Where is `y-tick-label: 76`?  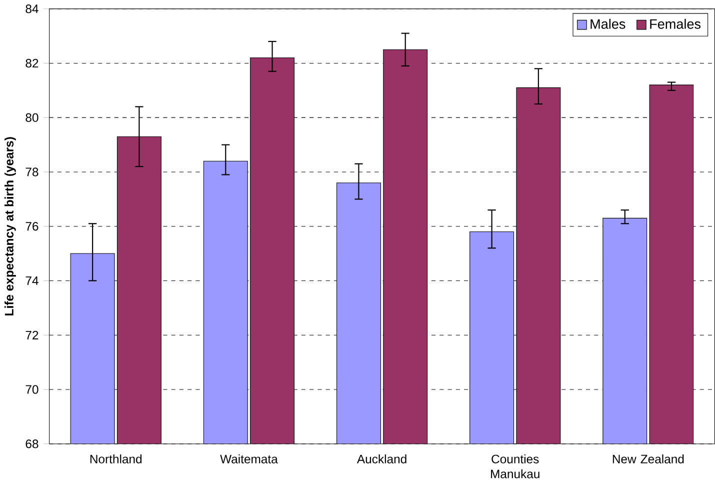 y-tick-label: 76 is located at coordinates (32, 226).